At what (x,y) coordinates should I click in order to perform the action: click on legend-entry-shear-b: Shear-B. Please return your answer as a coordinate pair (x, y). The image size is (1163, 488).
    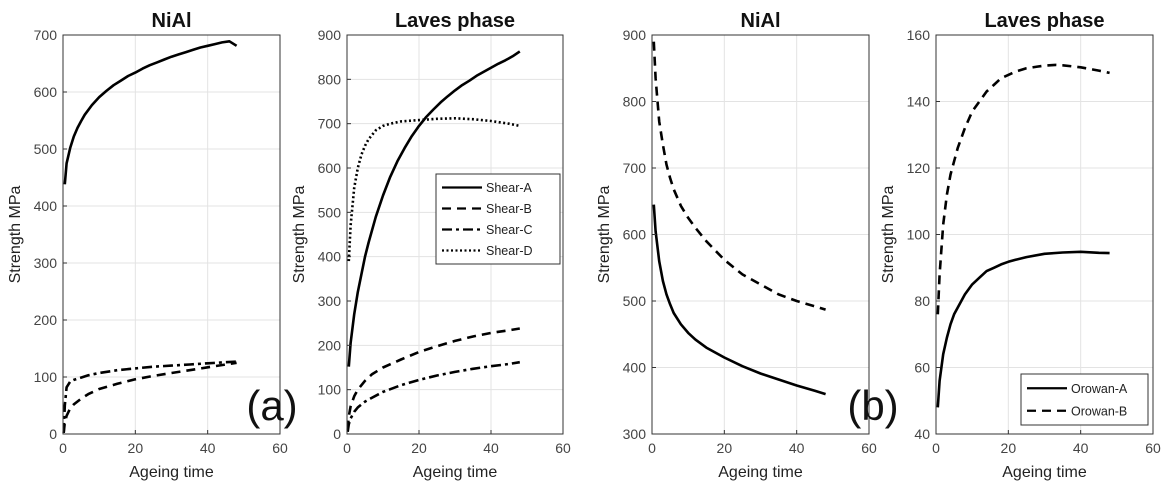
    Looking at the image, I should click on (509, 209).